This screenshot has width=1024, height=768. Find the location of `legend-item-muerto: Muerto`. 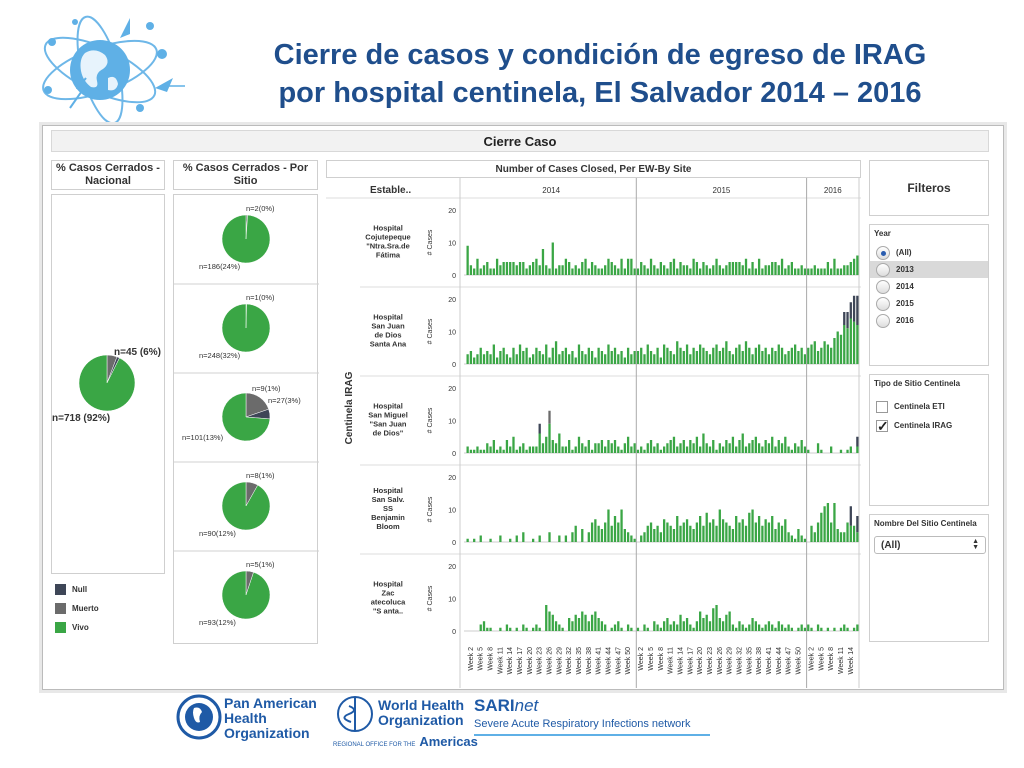

legend-item-muerto: Muerto is located at coordinates (105, 608).